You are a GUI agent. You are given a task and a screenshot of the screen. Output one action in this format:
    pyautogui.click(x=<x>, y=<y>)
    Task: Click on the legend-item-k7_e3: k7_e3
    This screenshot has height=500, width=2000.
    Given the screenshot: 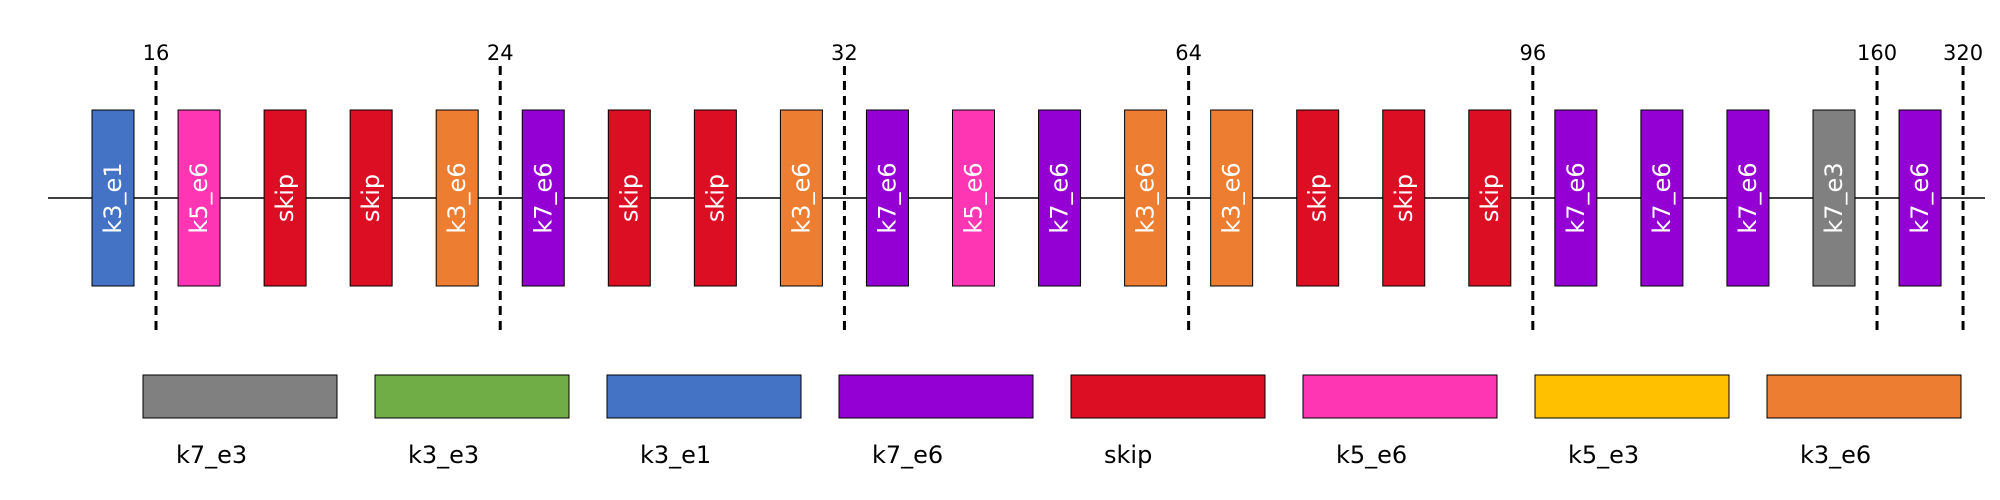 What is the action you would take?
    pyautogui.click(x=240, y=421)
    